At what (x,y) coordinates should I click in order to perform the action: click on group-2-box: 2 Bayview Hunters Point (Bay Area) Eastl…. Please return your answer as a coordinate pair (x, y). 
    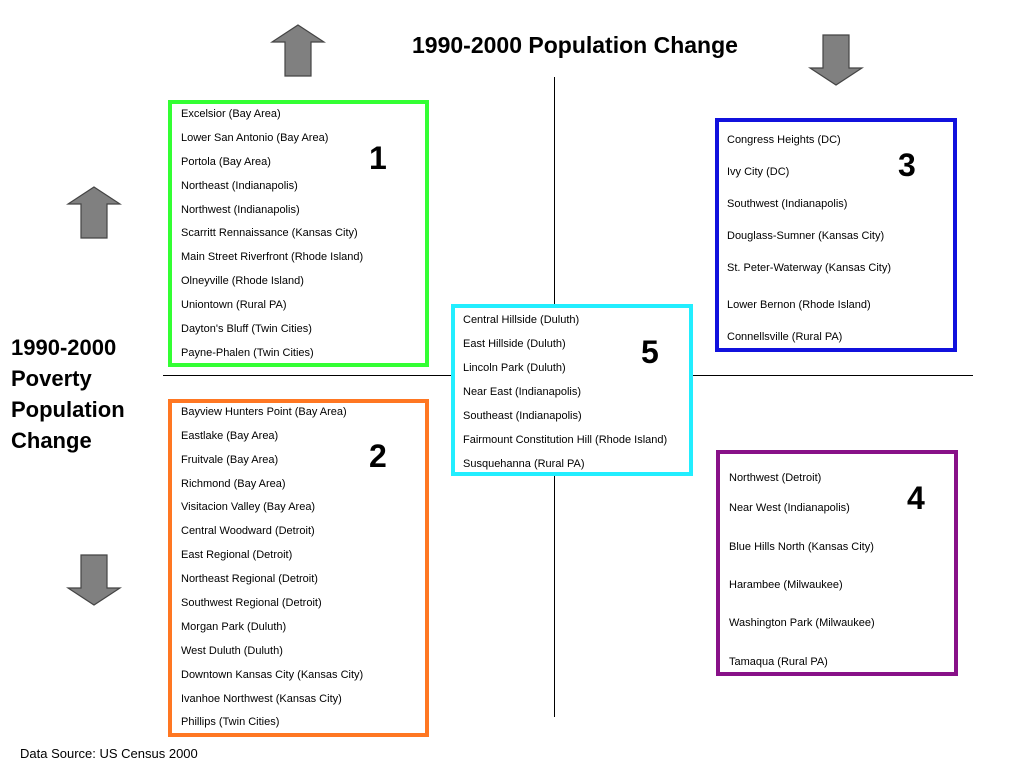
    Looking at the image, I should click on (298, 568).